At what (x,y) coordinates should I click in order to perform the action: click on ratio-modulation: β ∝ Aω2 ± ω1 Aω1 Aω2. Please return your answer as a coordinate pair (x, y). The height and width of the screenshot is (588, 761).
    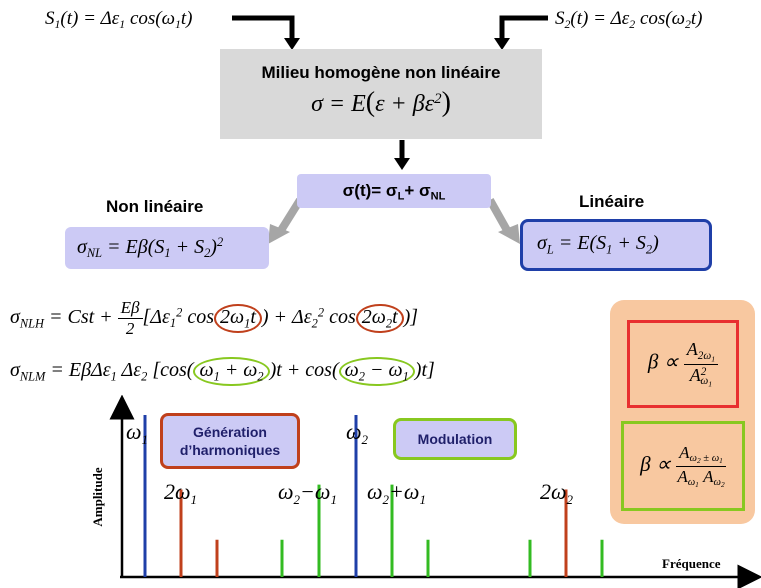
    Looking at the image, I should click on (683, 466).